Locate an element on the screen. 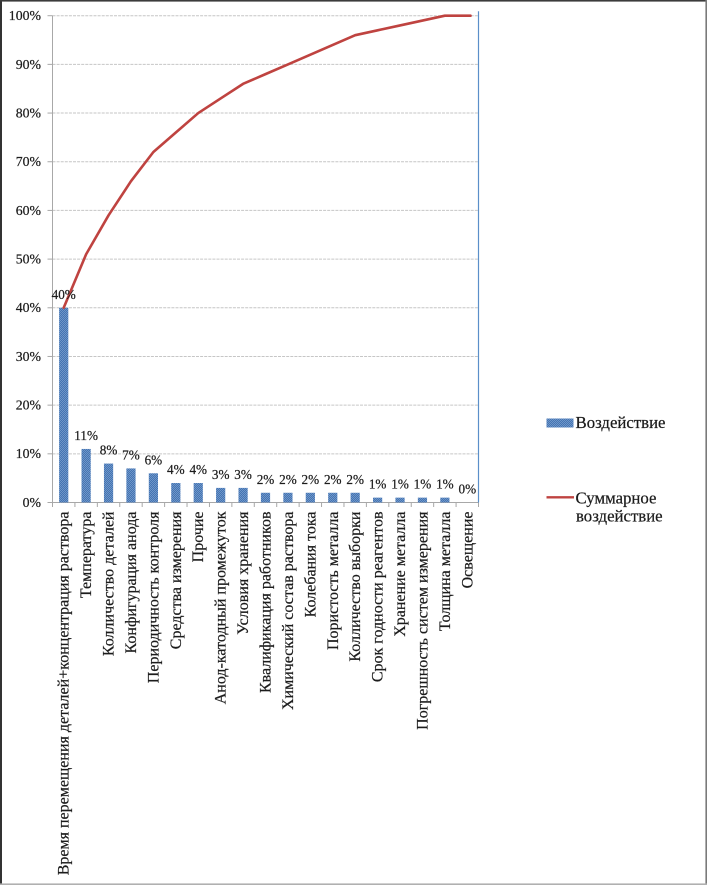  svg-text: 30% is located at coordinates (29, 356).